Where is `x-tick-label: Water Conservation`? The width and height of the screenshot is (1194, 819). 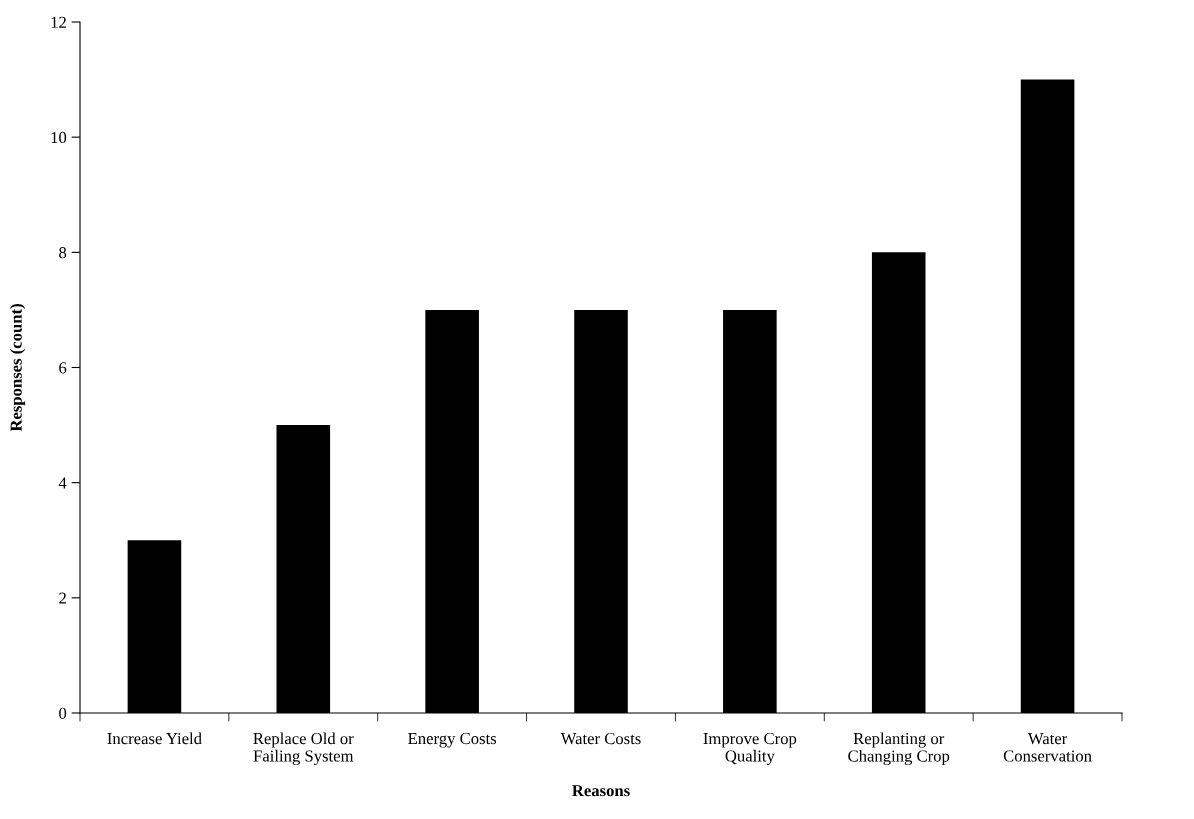
x-tick-label: Water Conservation is located at coordinates (1047, 747).